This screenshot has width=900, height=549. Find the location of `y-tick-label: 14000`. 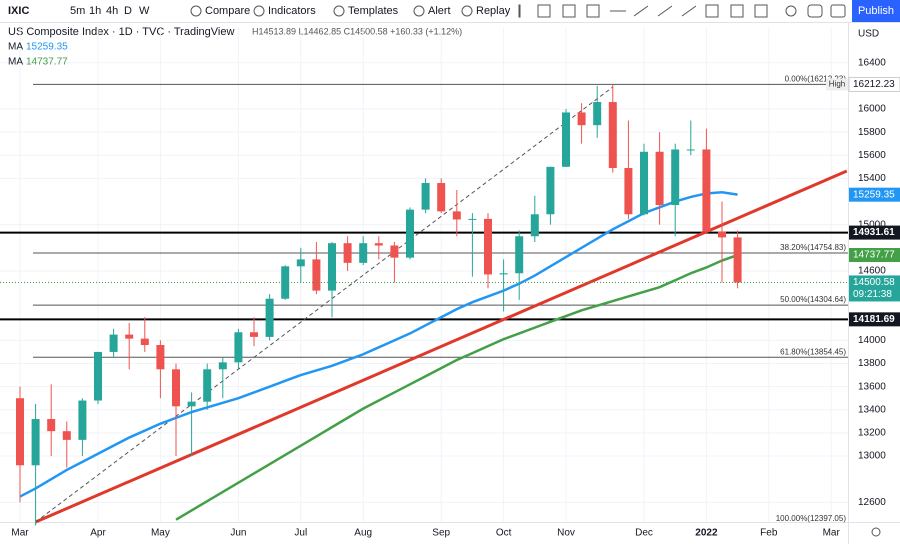

y-tick-label: 14000 is located at coordinates (872, 340).